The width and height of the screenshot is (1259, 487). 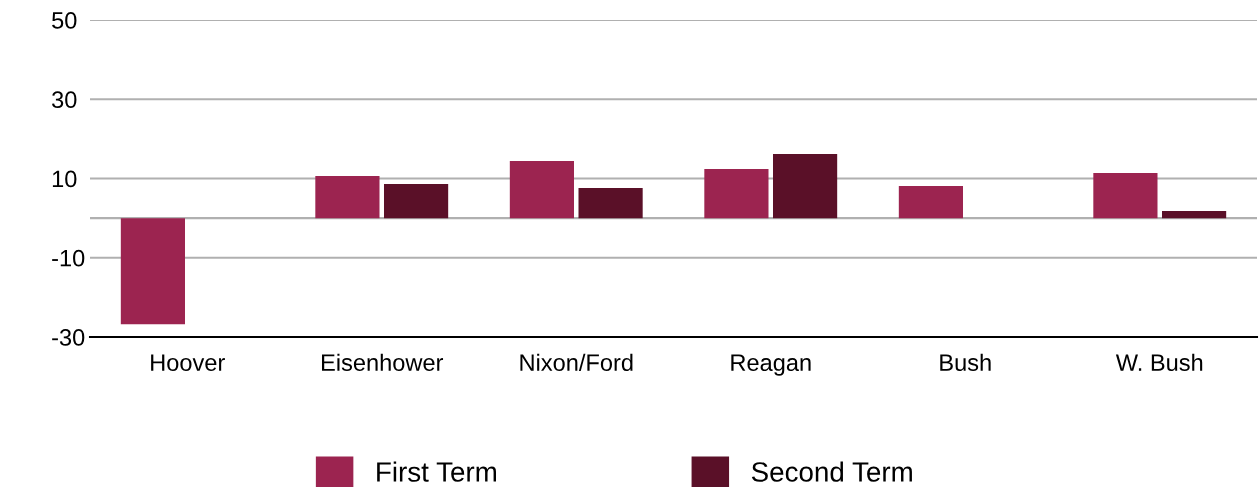 What do you see at coordinates (576, 362) in the screenshot?
I see `x-tick-label: Nixon/Ford` at bounding box center [576, 362].